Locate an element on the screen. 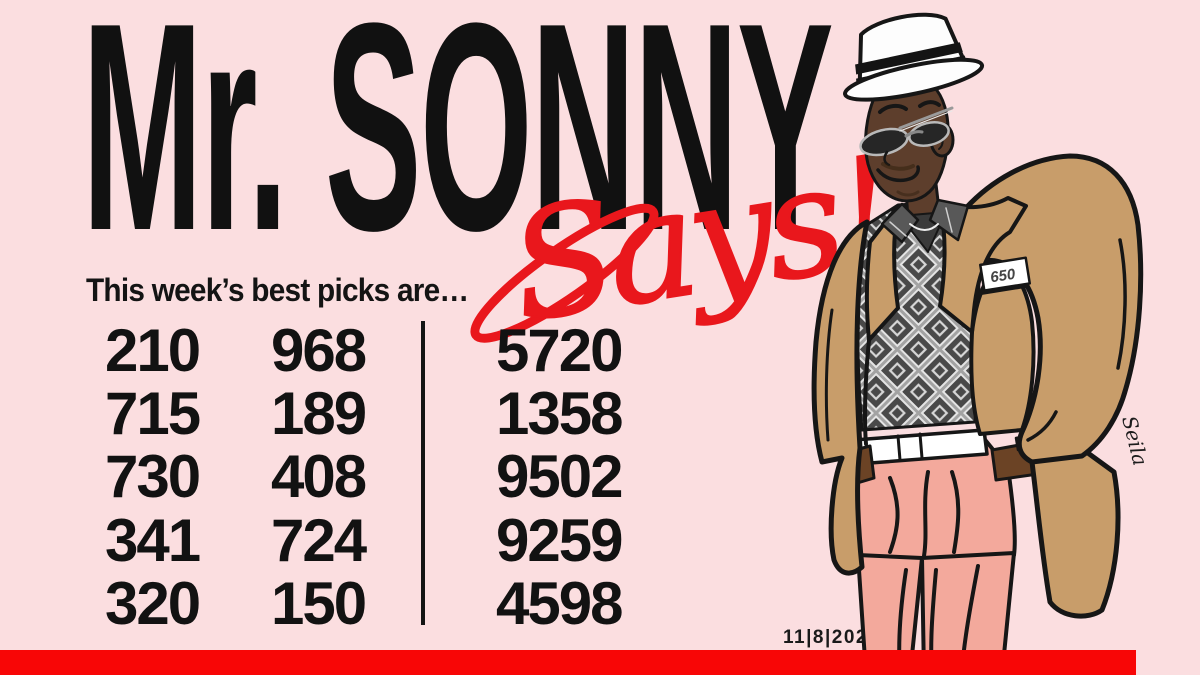  collar-stripes is located at coordinates (921, 222).